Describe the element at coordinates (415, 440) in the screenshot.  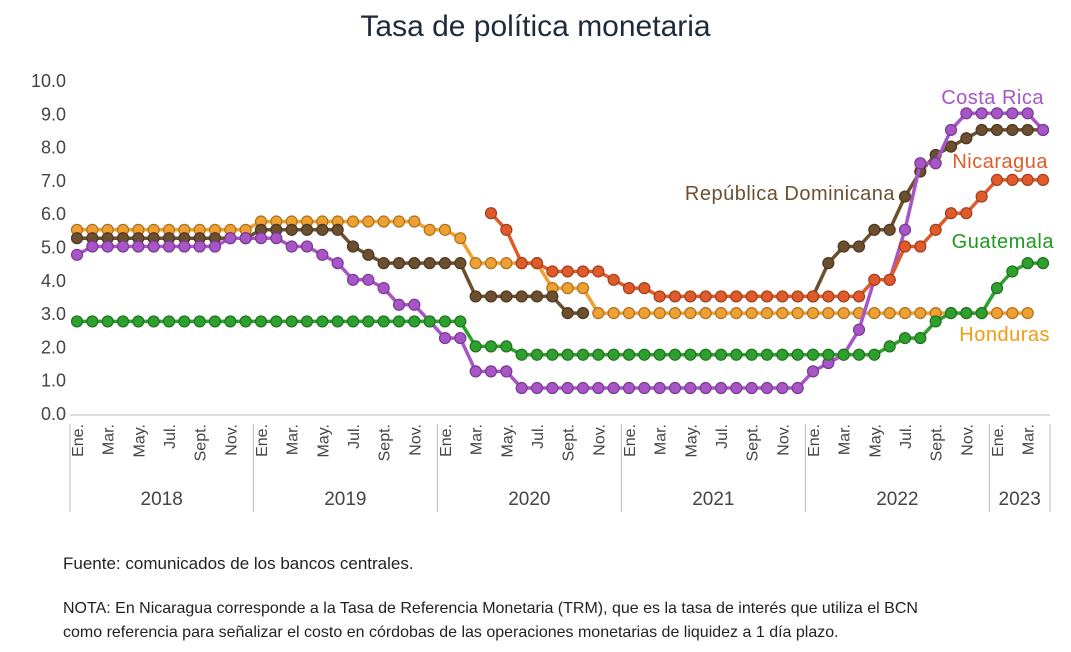
I see `x-tick-label: Nov.` at that location.